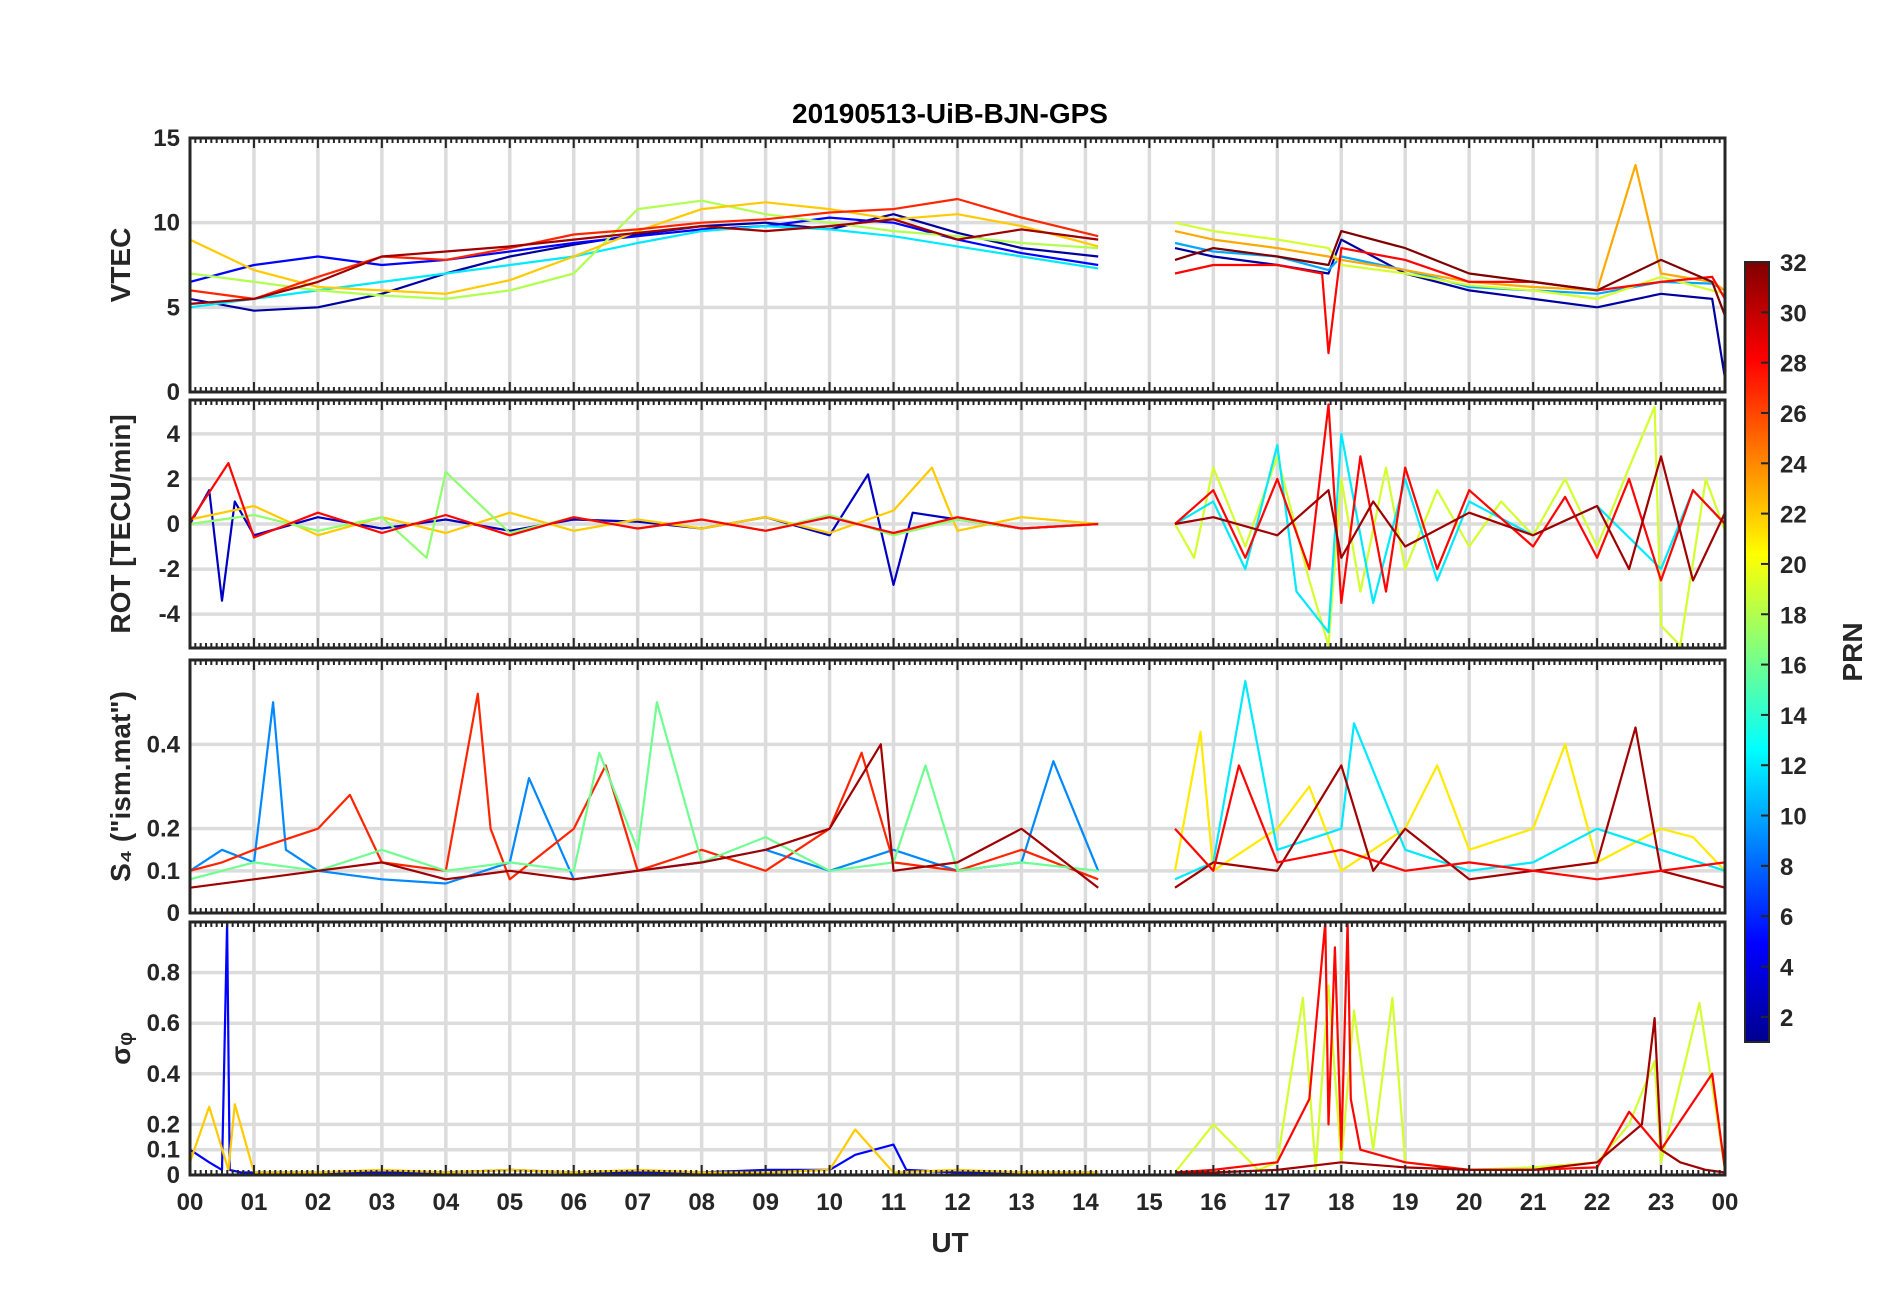 The width and height of the screenshot is (1902, 1297). Describe the element at coordinates (1757, 652) in the screenshot. I see `colorbar-scale` at that location.